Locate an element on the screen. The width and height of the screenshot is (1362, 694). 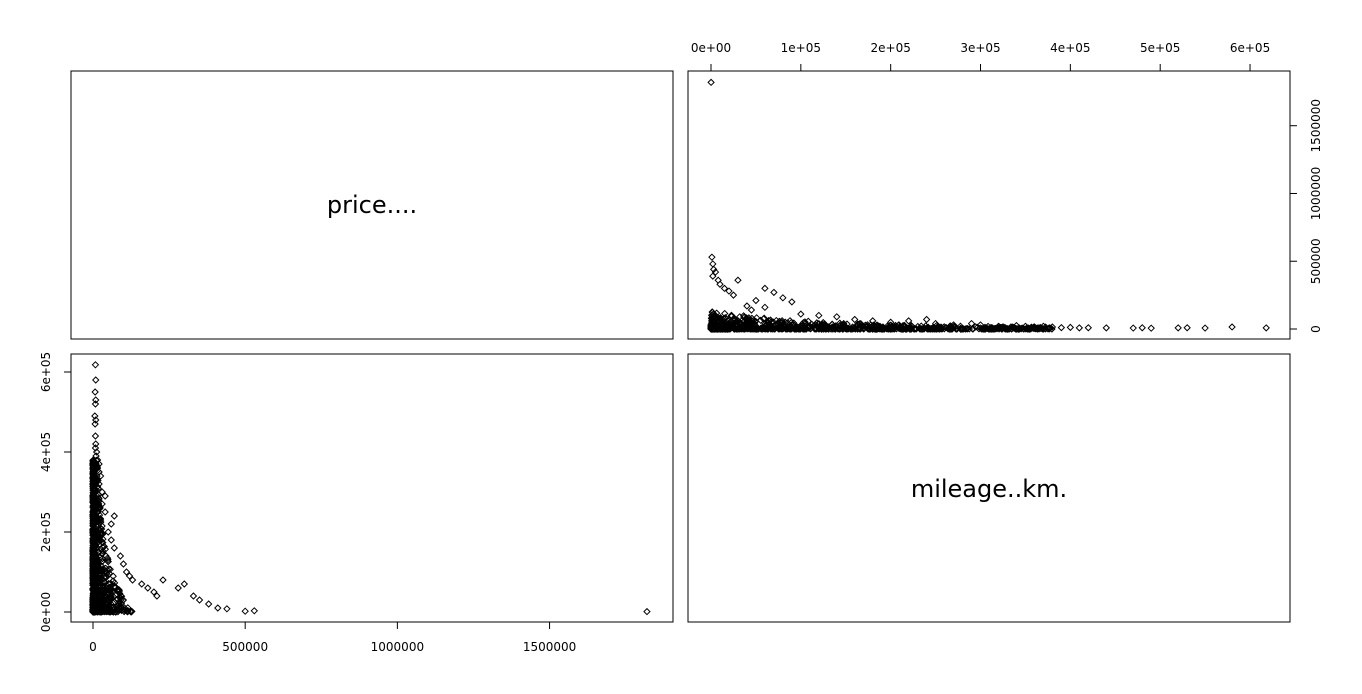
x-tick-label: 0e+00 is located at coordinates (711, 48).